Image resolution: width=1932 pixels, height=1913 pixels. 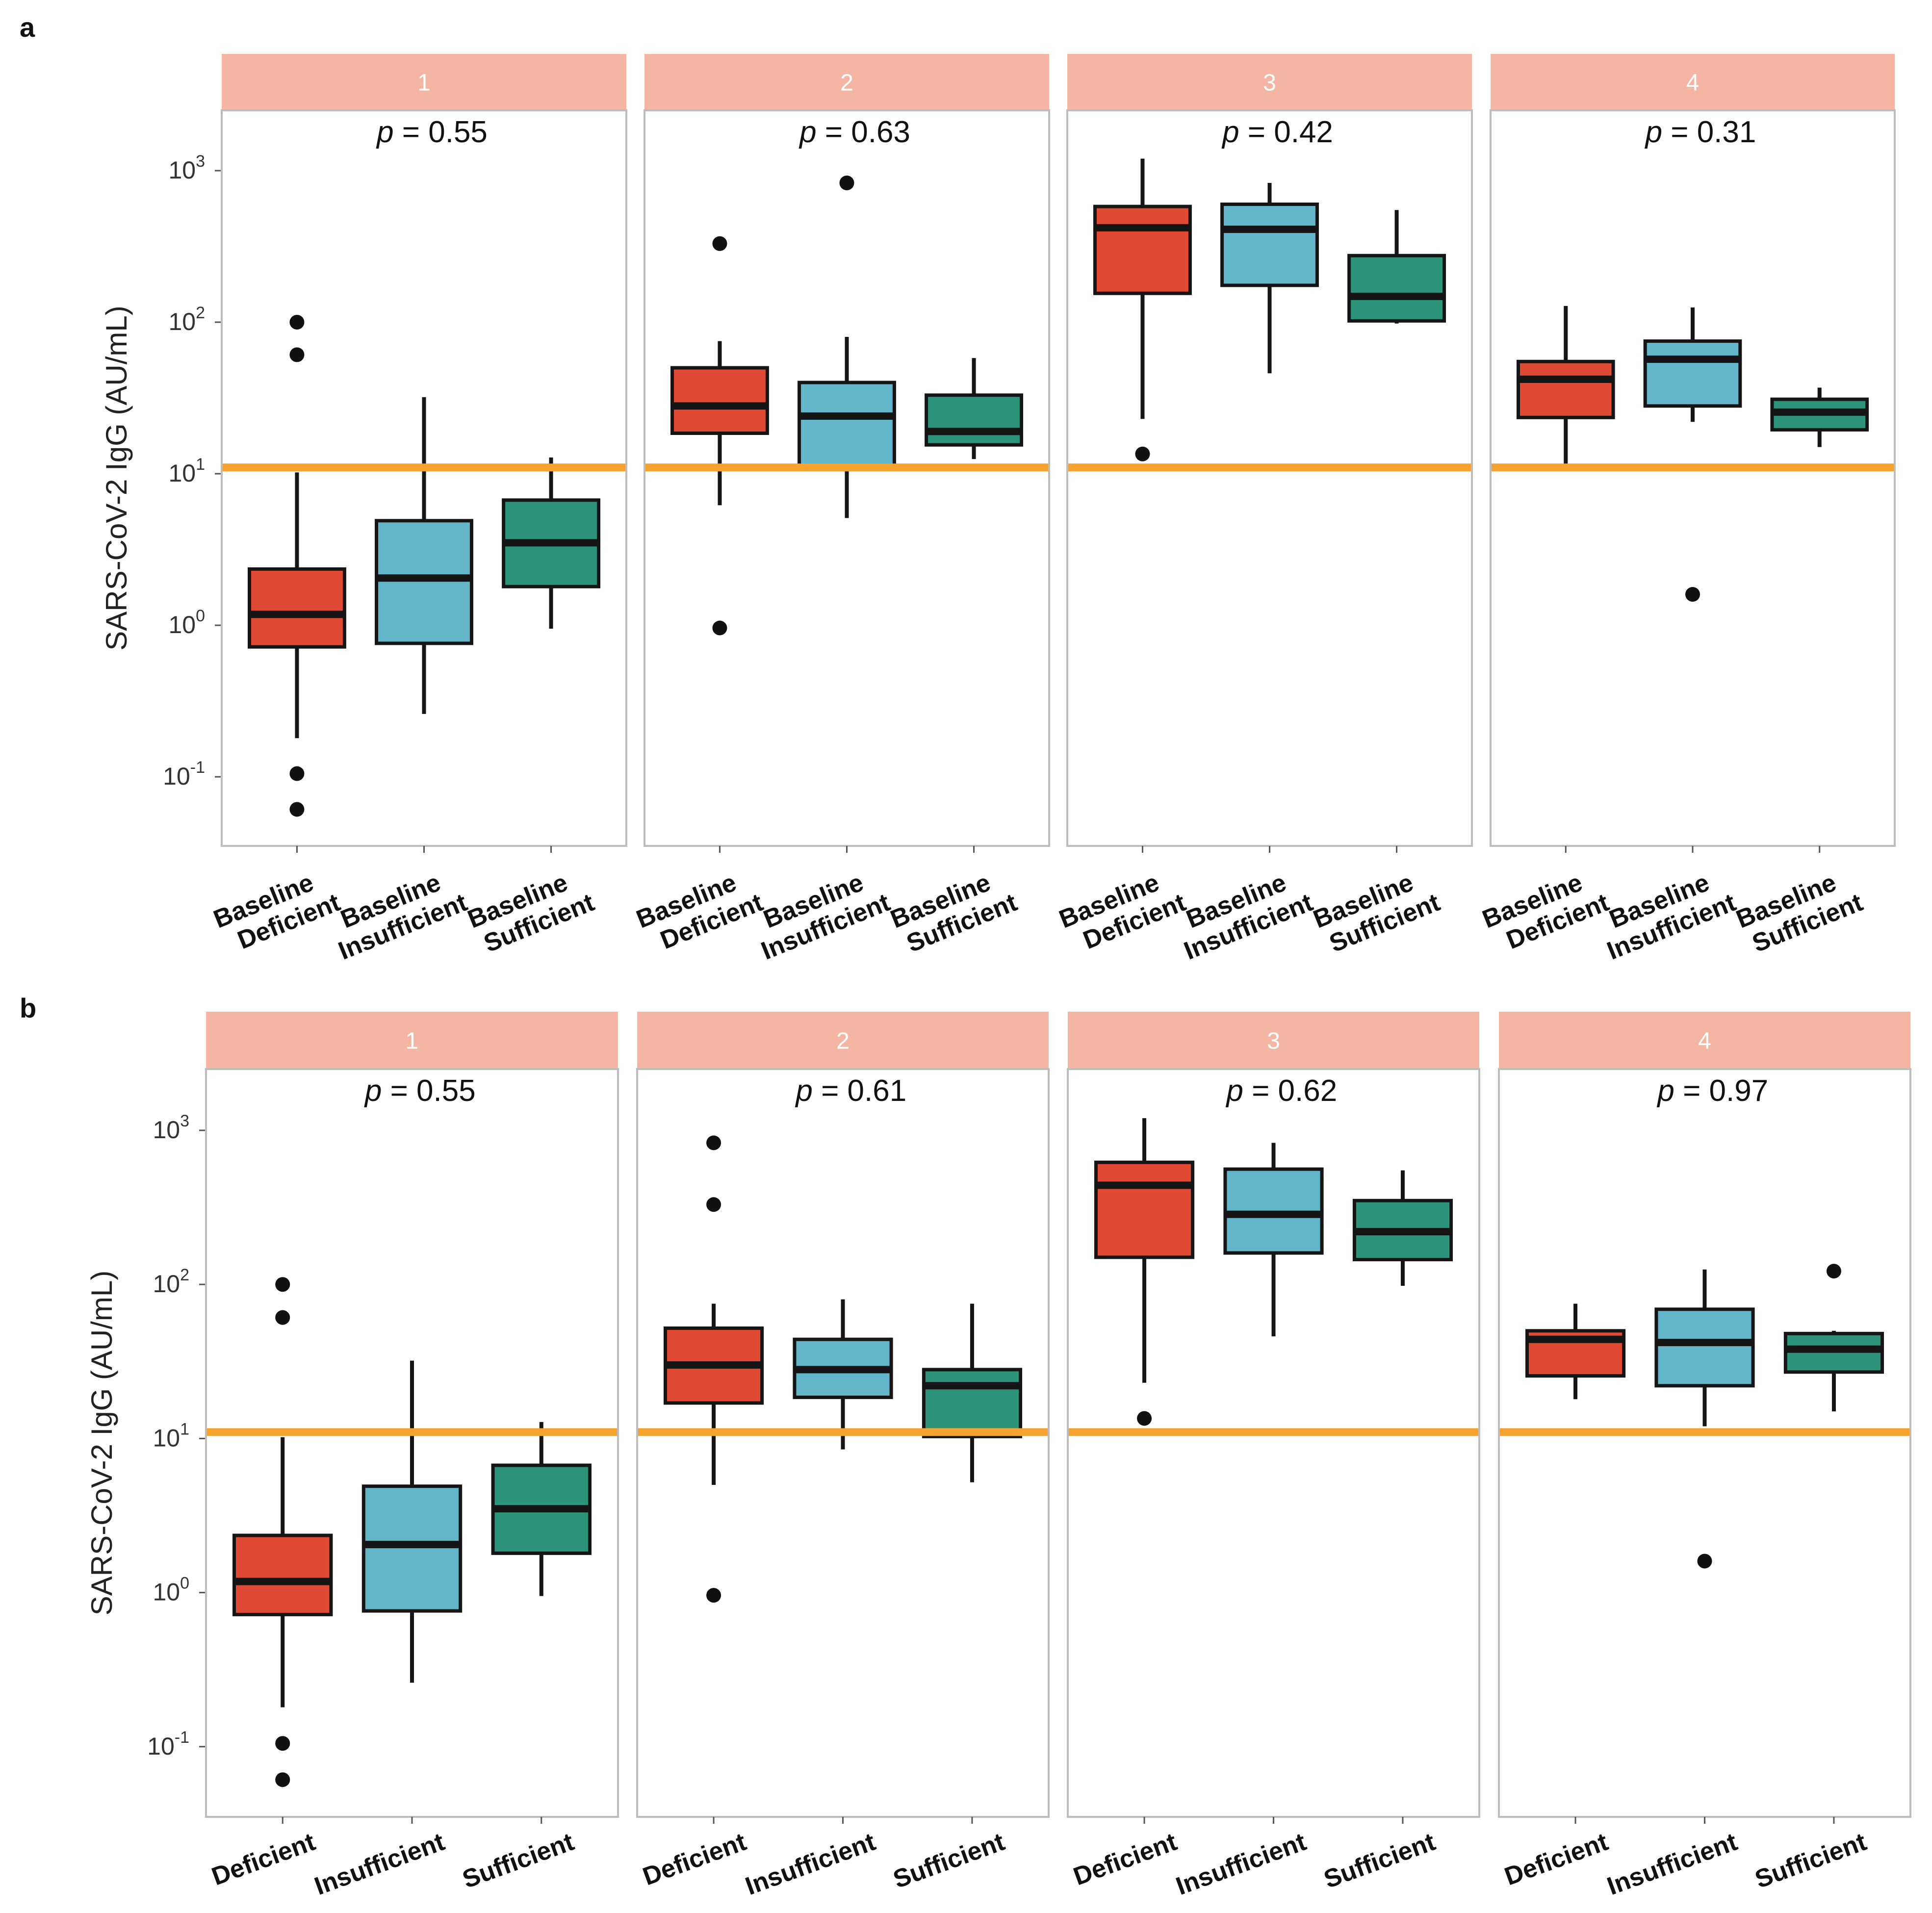 What do you see at coordinates (1704, 1443) in the screenshot?
I see `facet-panel` at bounding box center [1704, 1443].